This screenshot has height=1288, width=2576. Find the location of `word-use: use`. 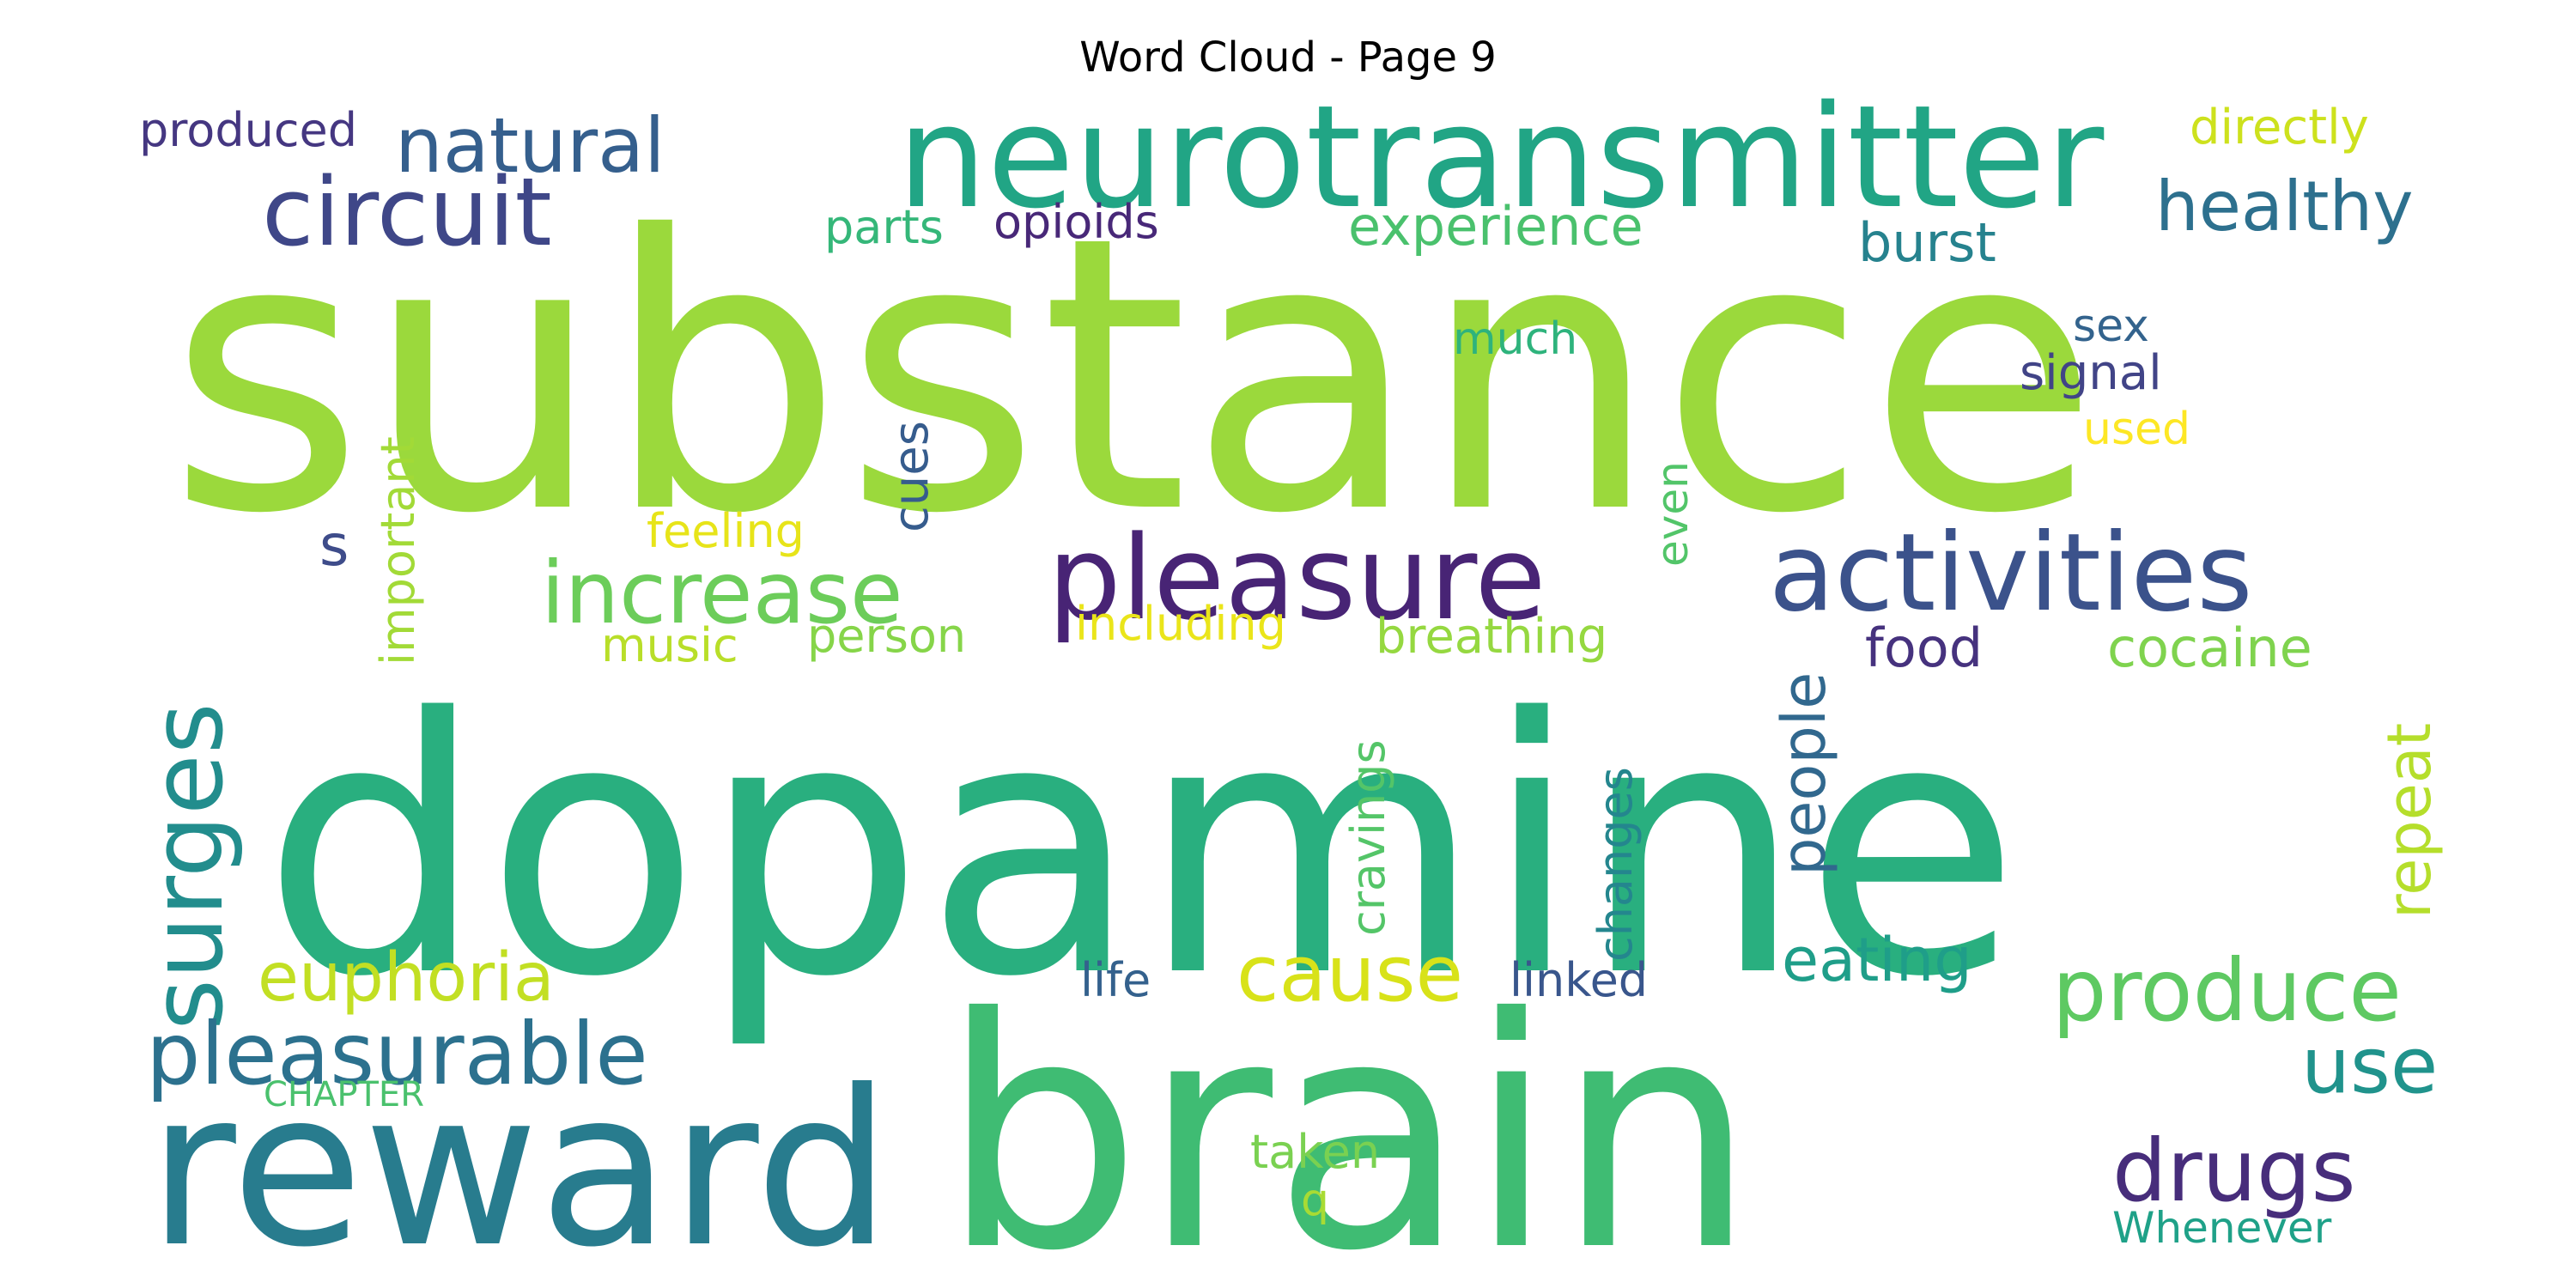

word-use: use is located at coordinates (2369, 1066).